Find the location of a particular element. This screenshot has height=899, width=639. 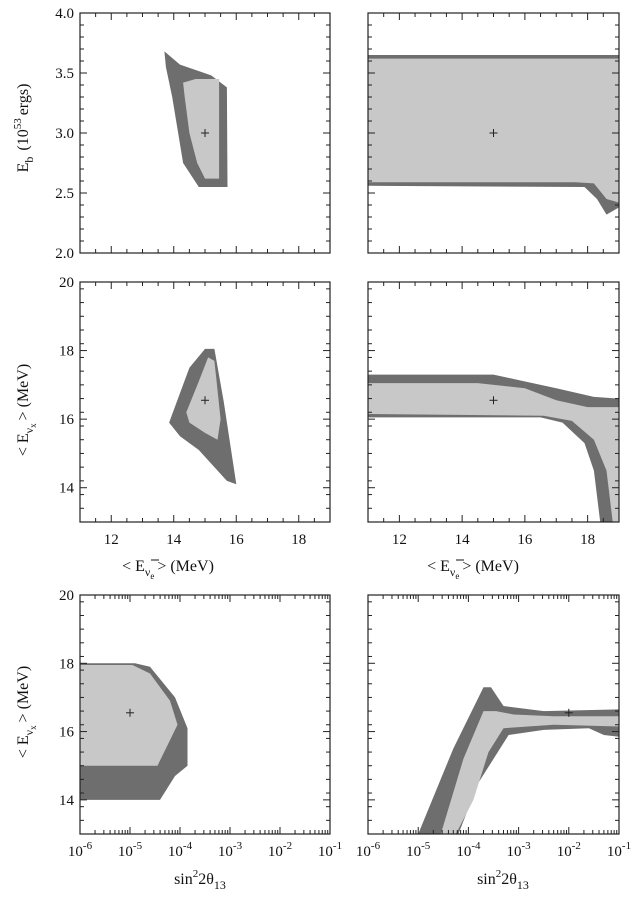

eb-ylabel: Eb(1053ergs) is located at coordinates (24, 128).